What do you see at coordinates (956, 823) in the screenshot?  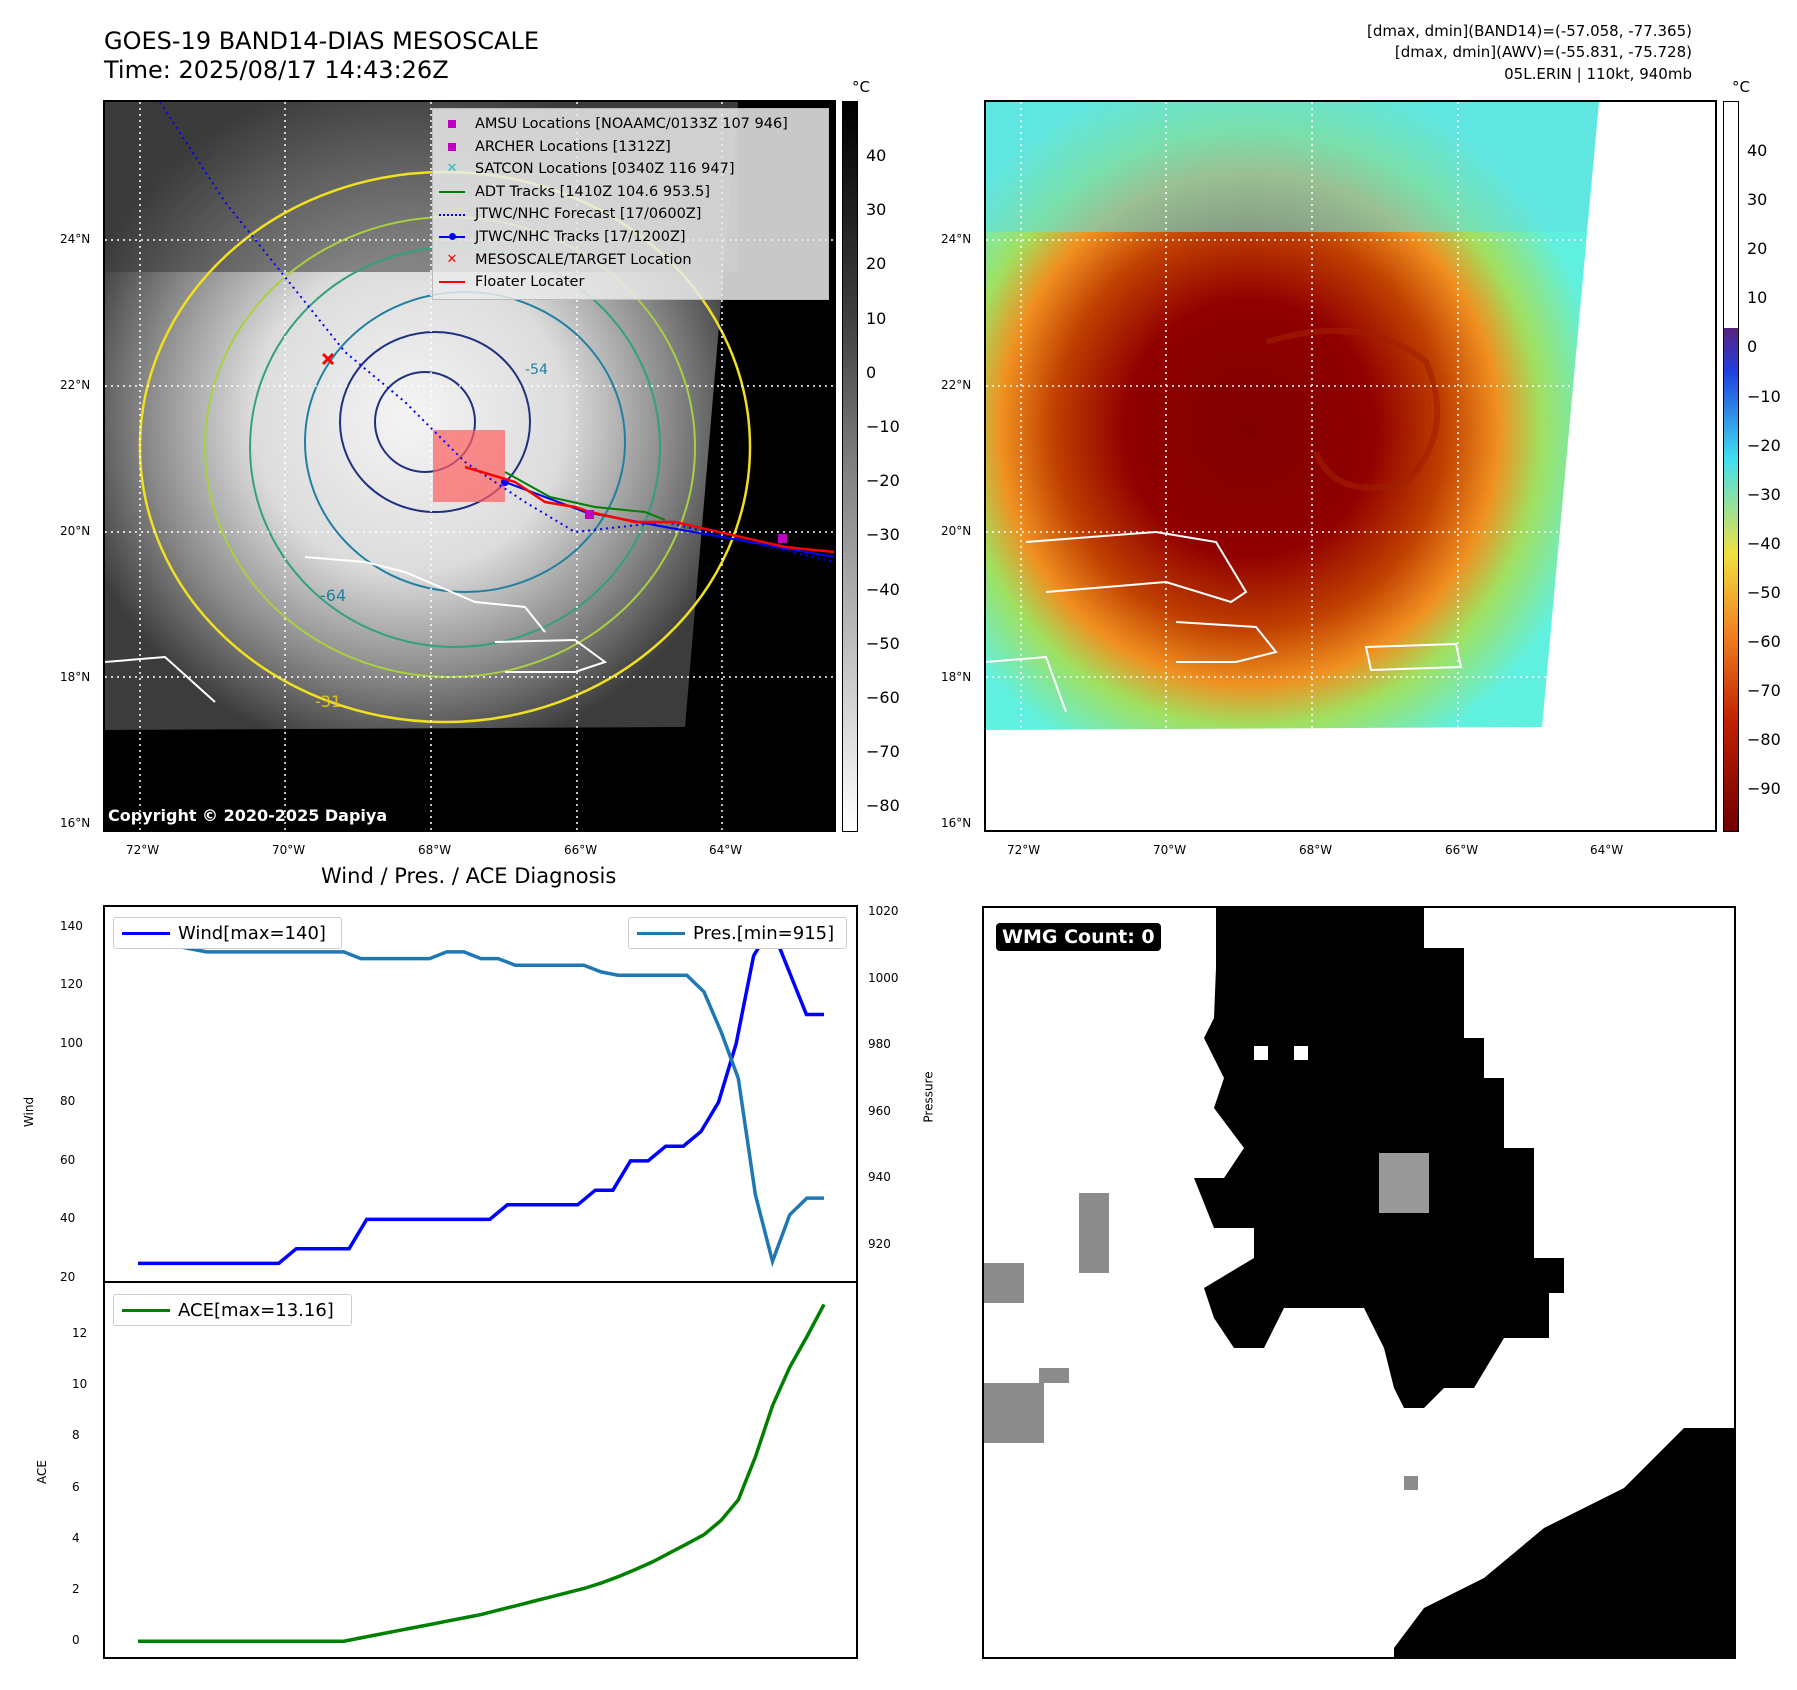 I see `lat-label: 16°N` at bounding box center [956, 823].